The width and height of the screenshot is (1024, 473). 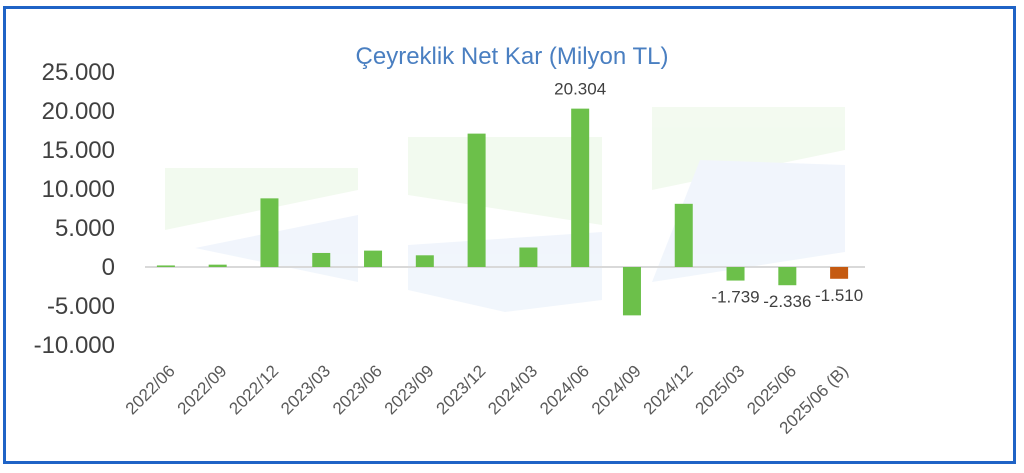 What do you see at coordinates (305, 389) in the screenshot?
I see `x-tick-label: 2023/03` at bounding box center [305, 389].